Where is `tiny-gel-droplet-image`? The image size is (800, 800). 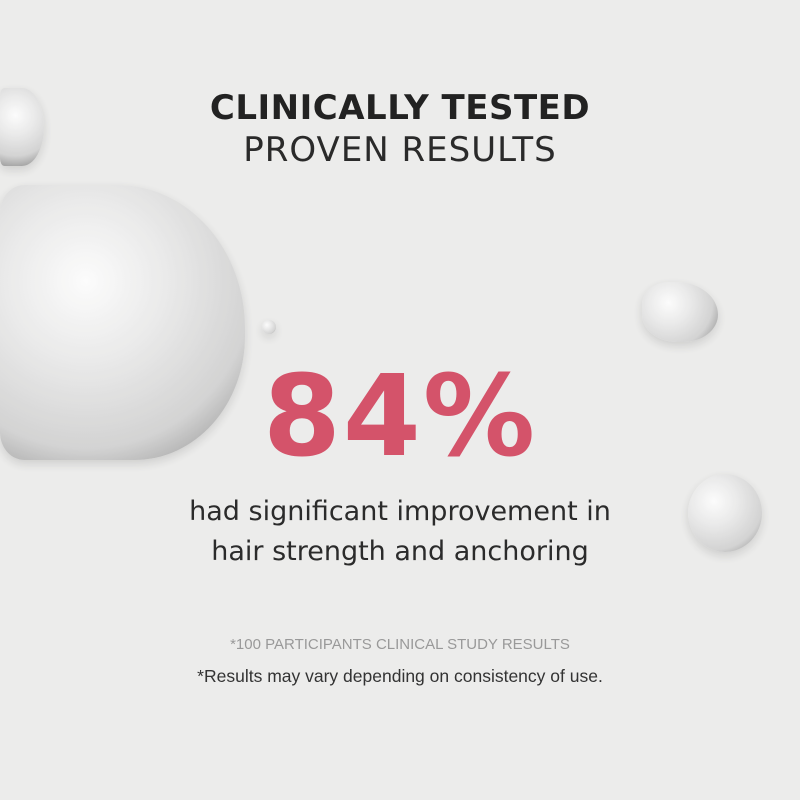
tiny-gel-droplet-image is located at coordinates (269, 327).